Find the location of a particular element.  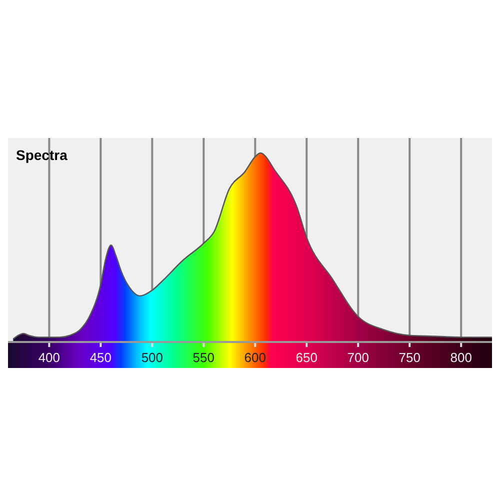

chart-title: Spectra is located at coordinates (42, 155).